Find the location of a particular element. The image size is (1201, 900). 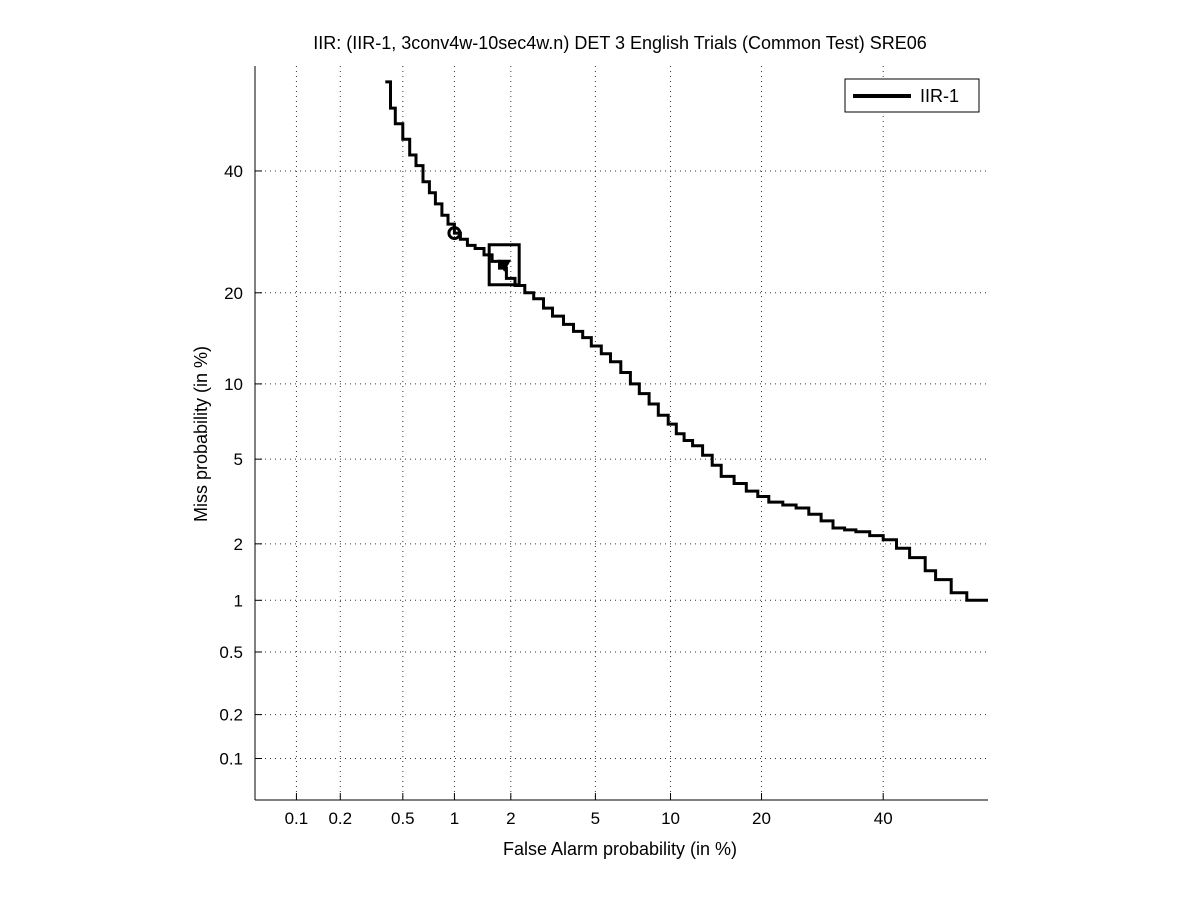

y-tick-label: 1 is located at coordinates (238, 600).